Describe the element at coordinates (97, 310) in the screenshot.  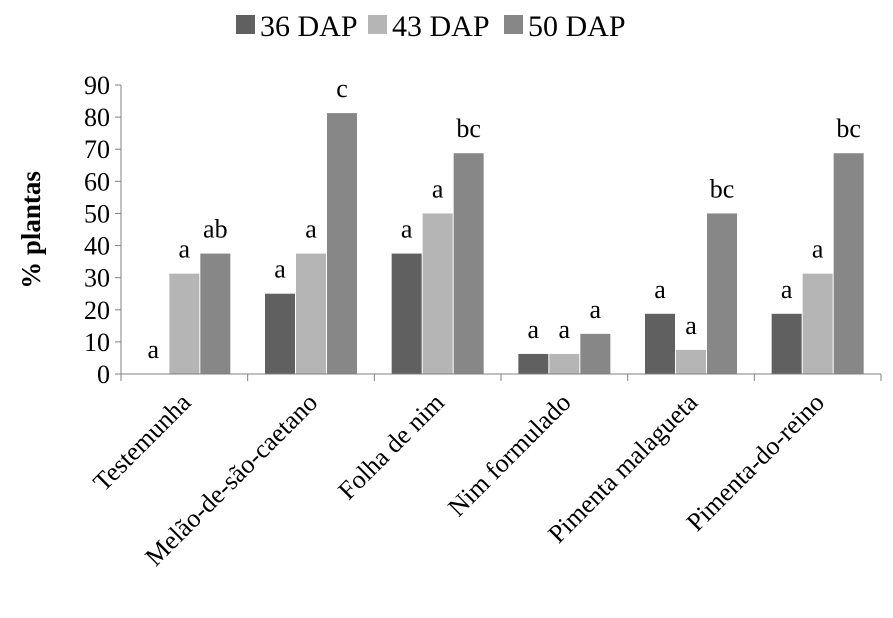
I see `y-tick-label: 20` at that location.